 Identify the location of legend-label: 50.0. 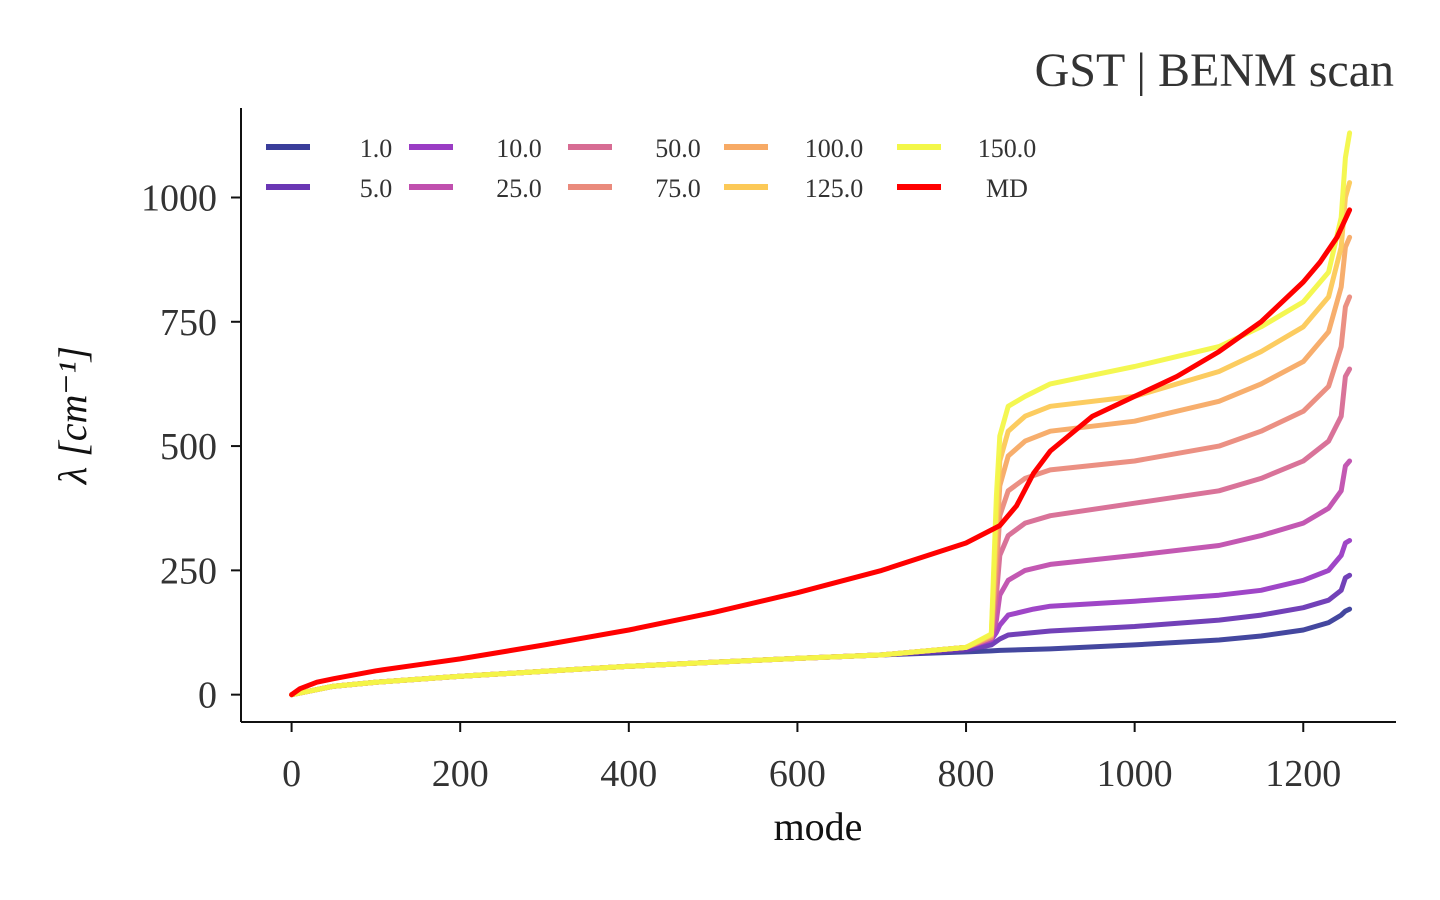
(678, 148).